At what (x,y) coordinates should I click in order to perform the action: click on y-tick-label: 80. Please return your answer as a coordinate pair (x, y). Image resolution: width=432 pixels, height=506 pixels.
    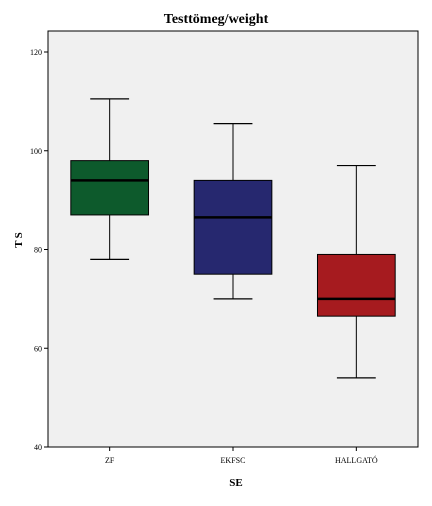
    Looking at the image, I should click on (38, 250).